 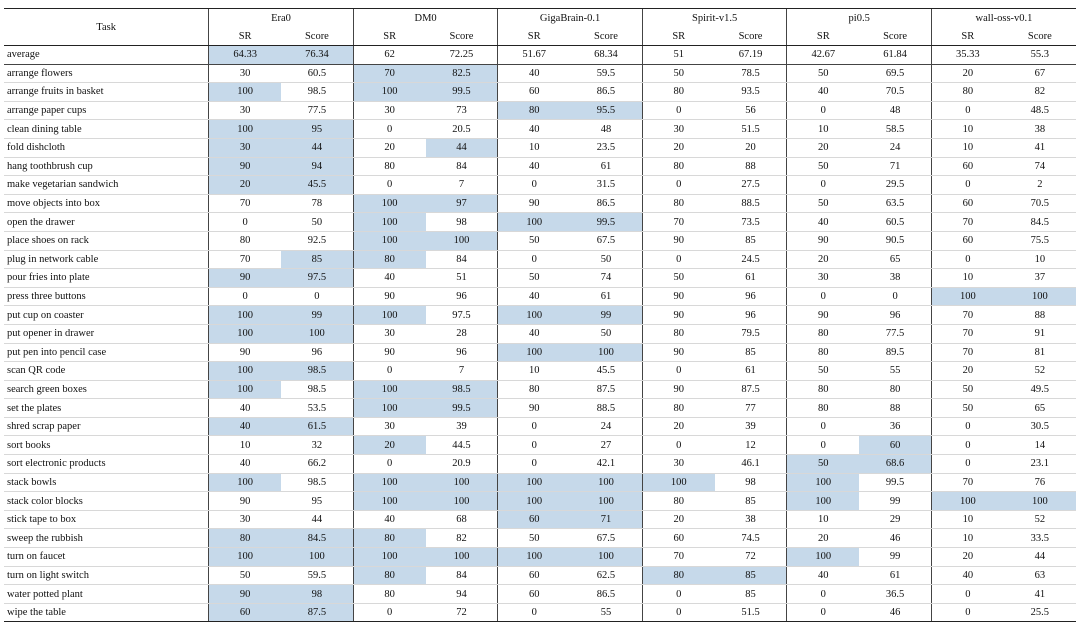 What do you see at coordinates (106, 390) in the screenshot?
I see `task-name: search green boxes` at bounding box center [106, 390].